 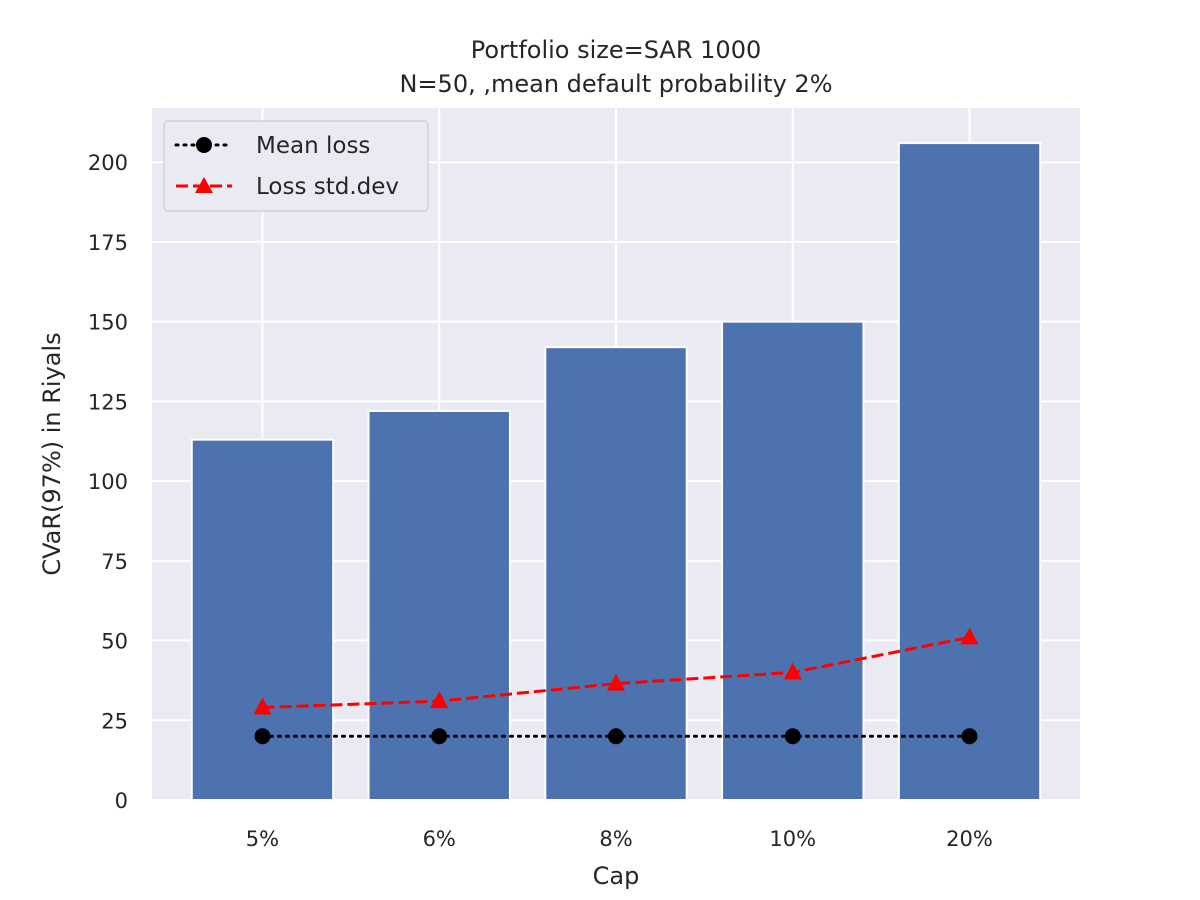 I want to click on legend-loss-std-marker, so click(x=204, y=185).